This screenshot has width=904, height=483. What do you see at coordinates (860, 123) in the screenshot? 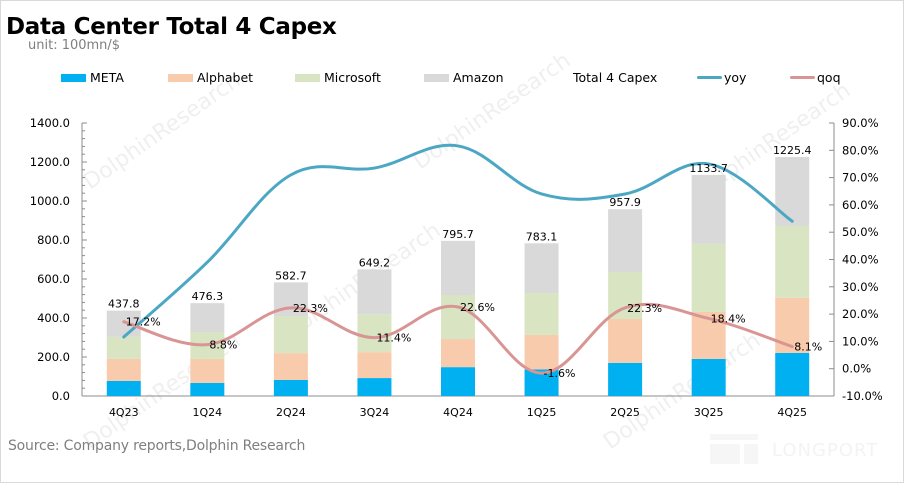
I see `right-tick-label: 90.0%` at bounding box center [860, 123].